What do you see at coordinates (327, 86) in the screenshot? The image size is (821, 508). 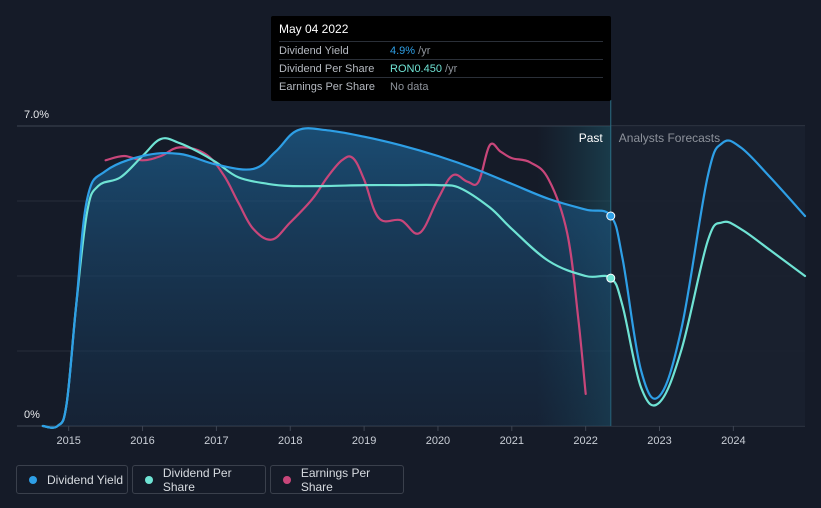 I see `tooltip-label: Earnings Per Share` at bounding box center [327, 86].